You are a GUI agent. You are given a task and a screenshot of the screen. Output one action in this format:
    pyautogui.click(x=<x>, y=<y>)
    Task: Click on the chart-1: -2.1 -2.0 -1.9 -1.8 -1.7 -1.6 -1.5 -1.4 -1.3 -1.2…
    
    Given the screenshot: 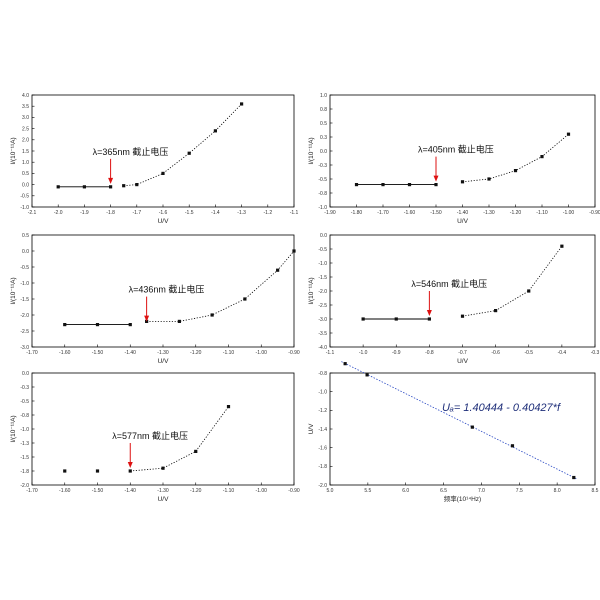 What is the action you would take?
    pyautogui.click(x=154, y=159)
    